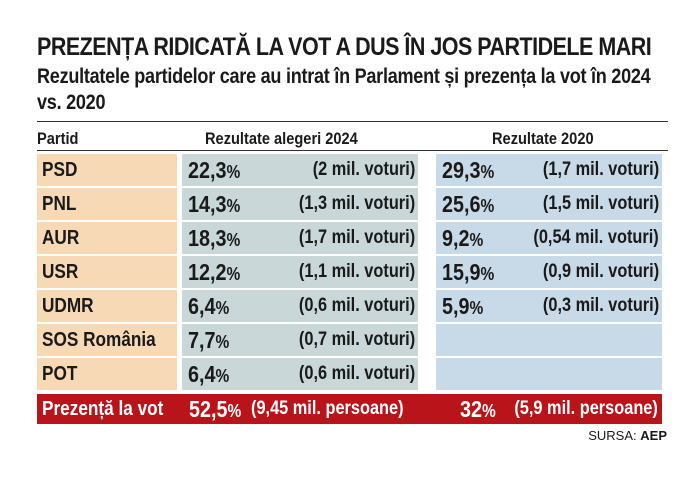 This screenshot has width=699, height=478. I want to click on votes-2024: (0,7 mil. voturi), so click(356, 339).